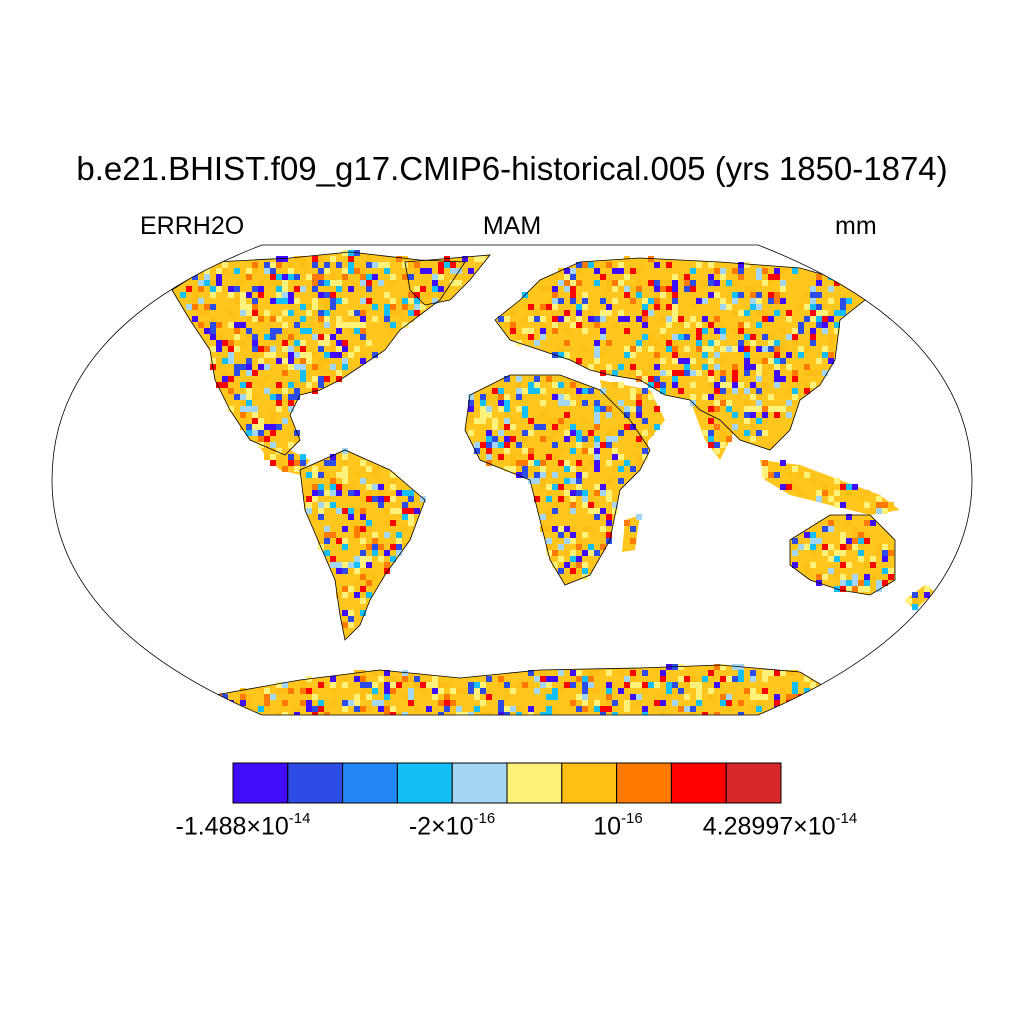  Describe the element at coordinates (452, 825) in the screenshot. I see `colorbar-label-neg: -2×10⁻¹⁶` at that location.